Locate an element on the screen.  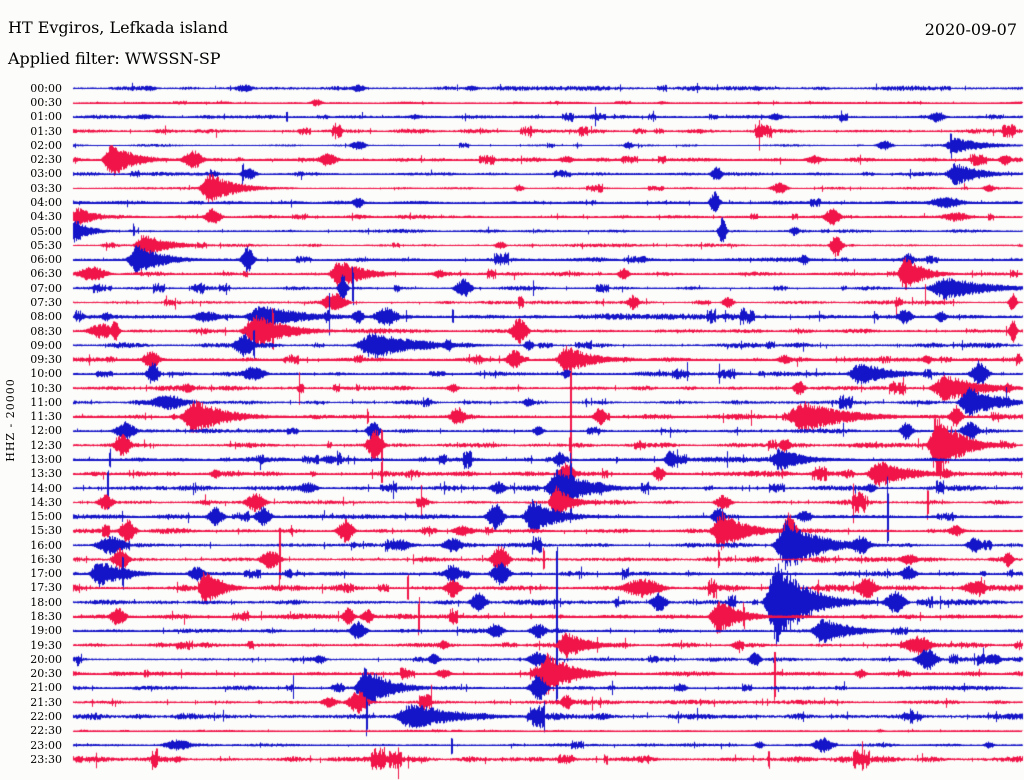
time-label: 04:00 is located at coordinates (46, 203).